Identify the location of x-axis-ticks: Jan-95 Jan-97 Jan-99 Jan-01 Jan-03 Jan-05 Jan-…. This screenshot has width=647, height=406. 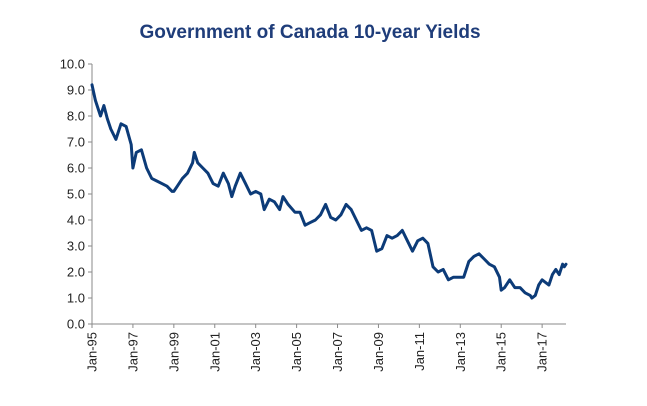
(317, 348).